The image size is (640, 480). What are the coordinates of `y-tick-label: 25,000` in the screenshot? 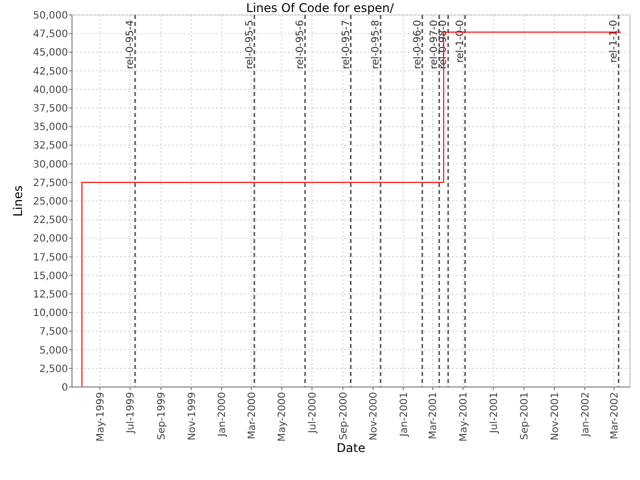 It's located at (50, 202).